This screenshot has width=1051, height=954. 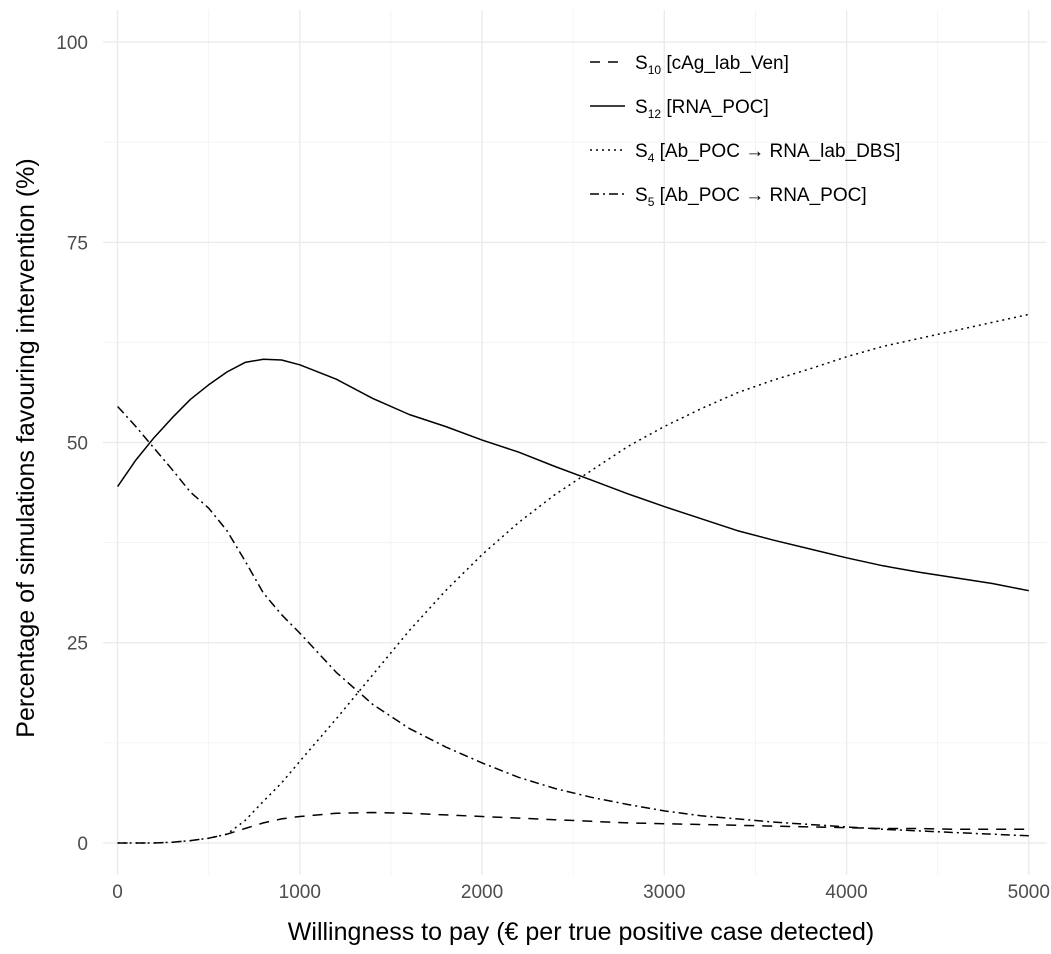 What do you see at coordinates (664, 892) in the screenshot?
I see `x-tick-label: 3000` at bounding box center [664, 892].